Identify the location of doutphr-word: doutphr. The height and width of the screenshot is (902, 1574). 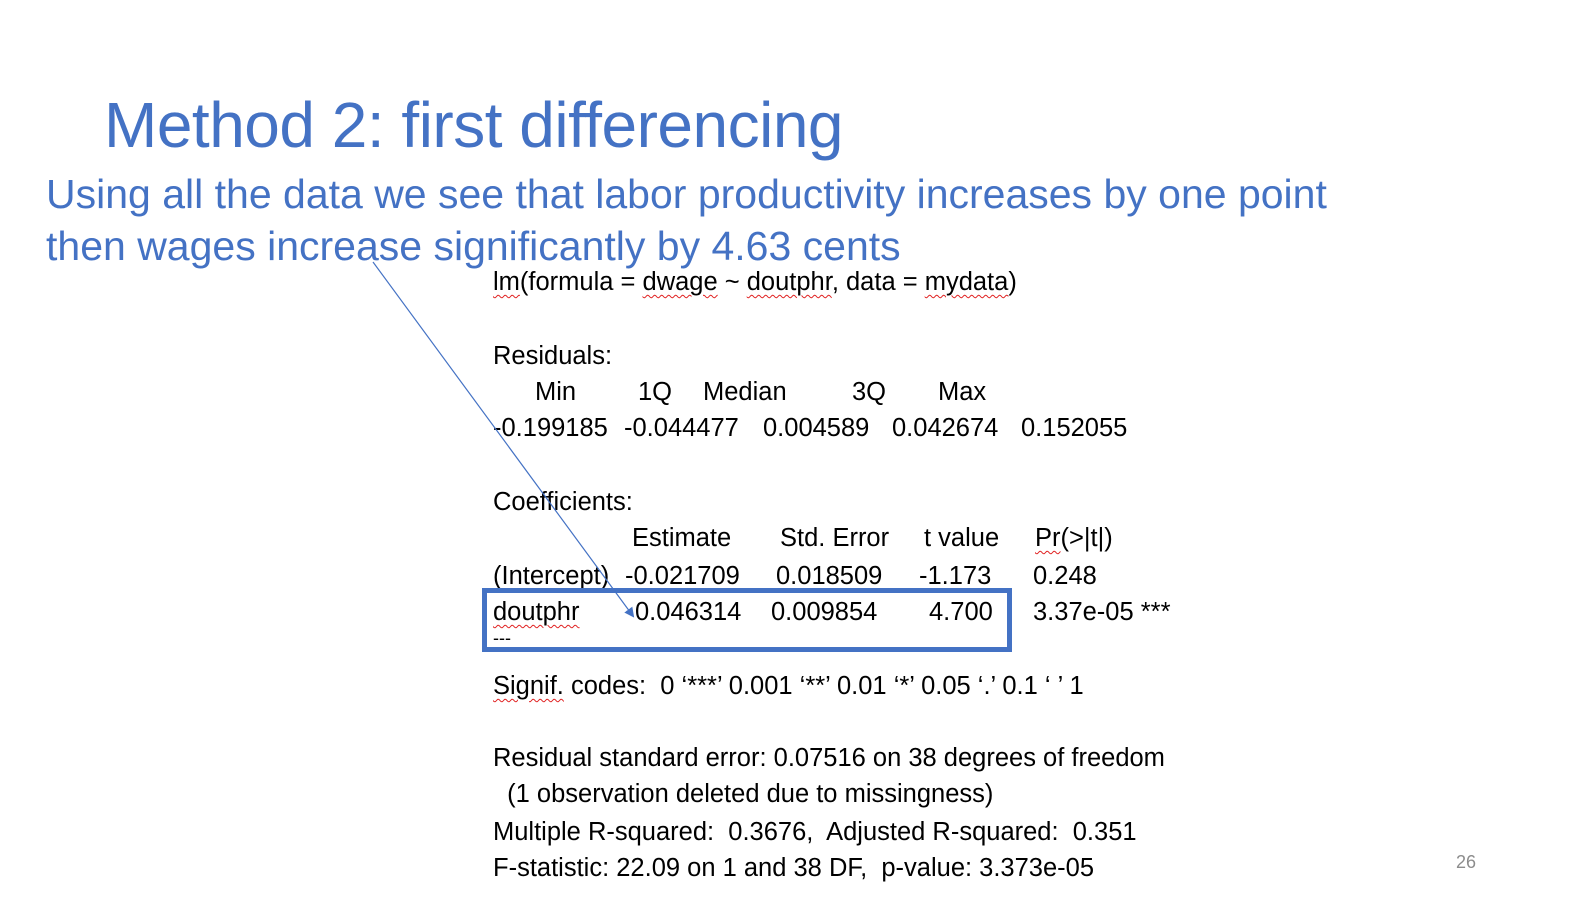
(789, 282).